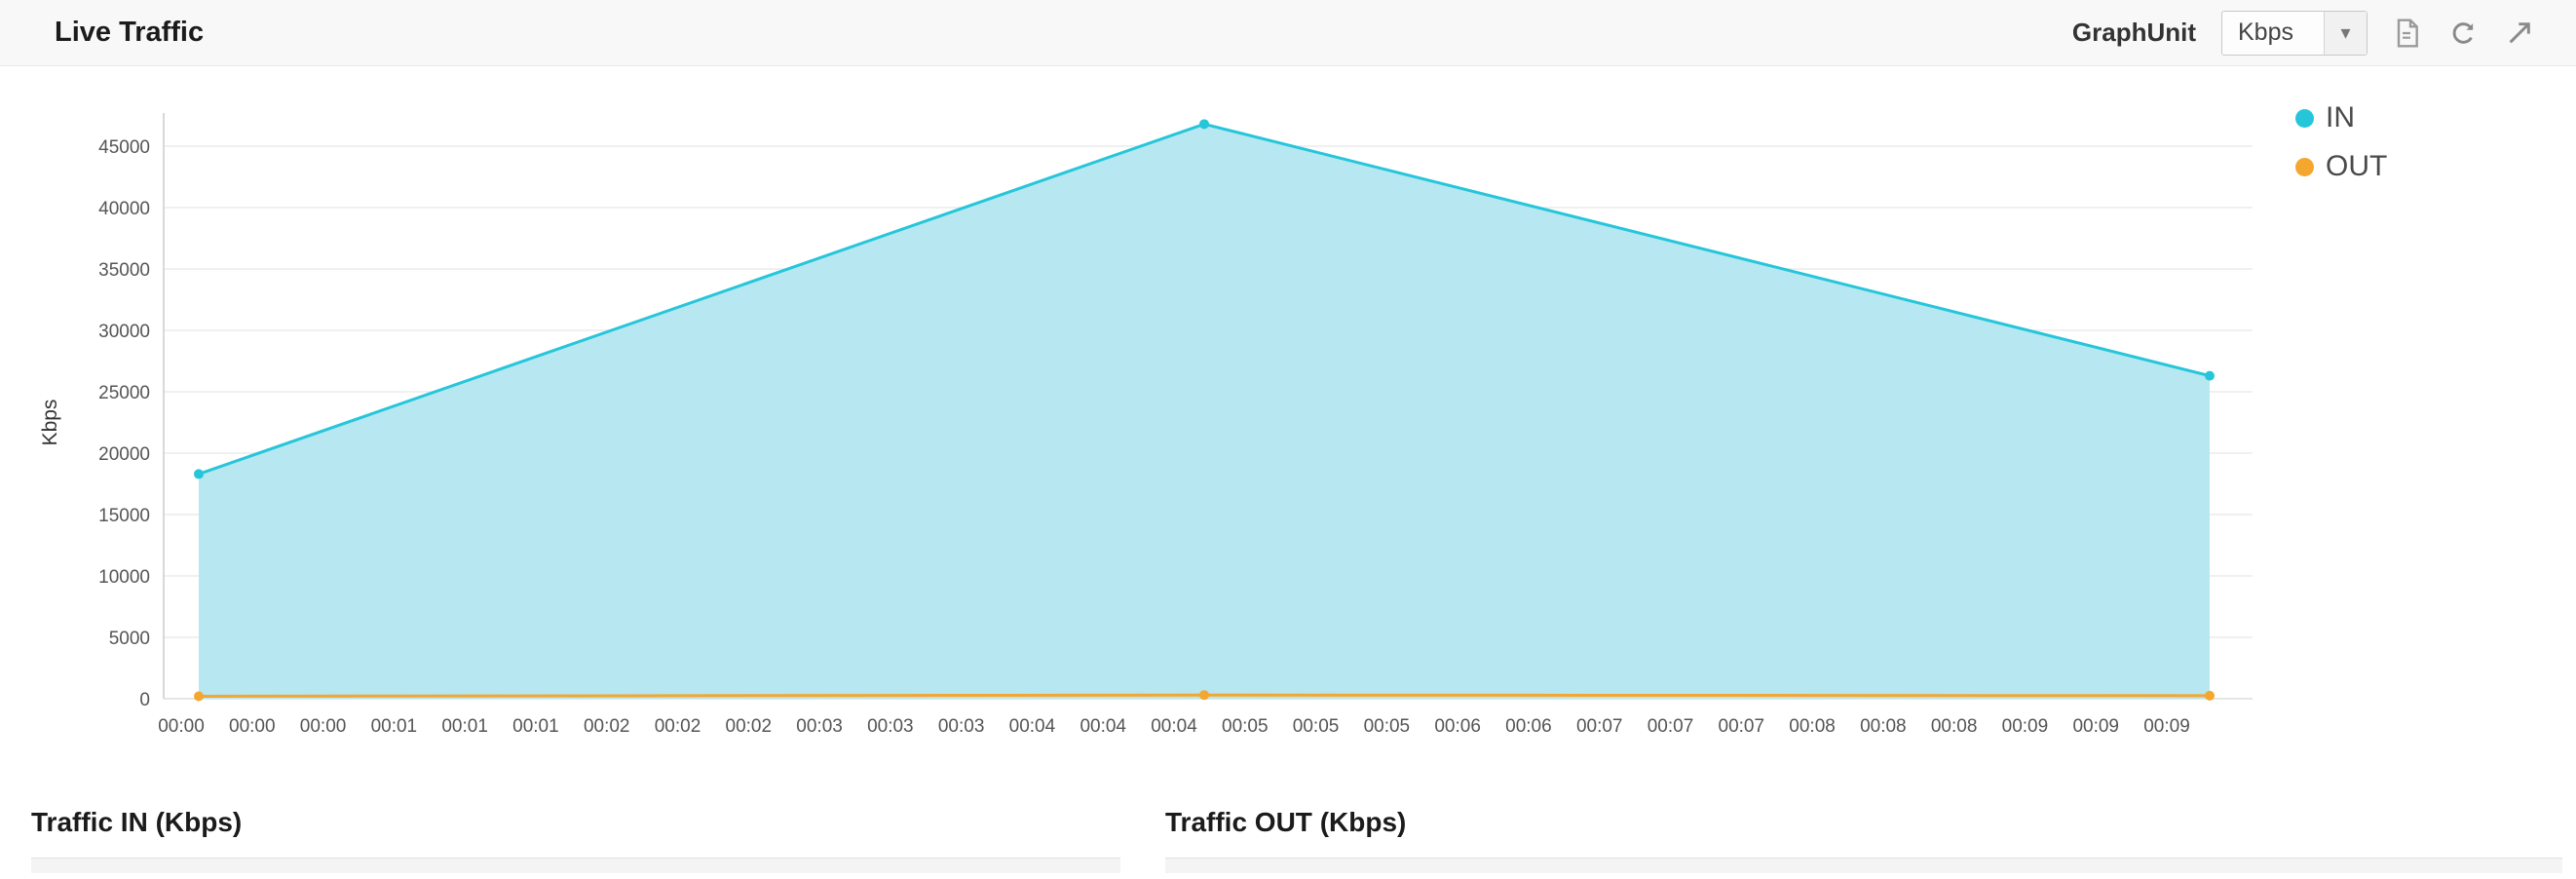 This screenshot has height=879, width=2576. I want to click on svg-text: 0, so click(144, 700).